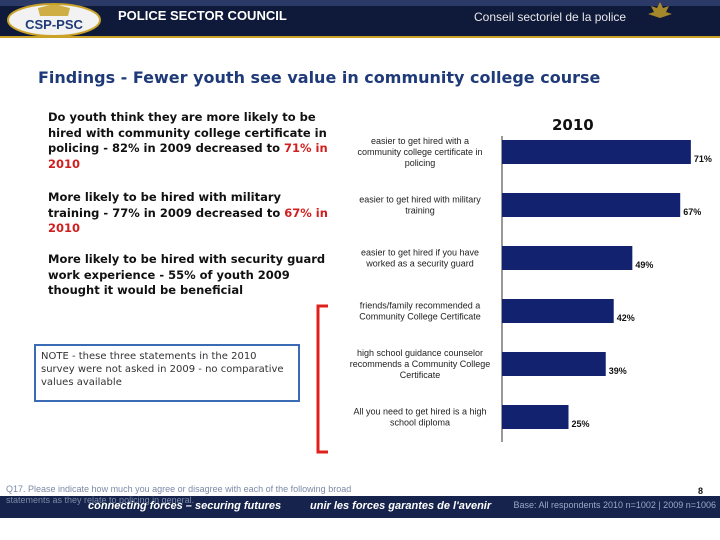  What do you see at coordinates (420, 141) in the screenshot?
I see `category-label-line: easier to get hired with a` at bounding box center [420, 141].